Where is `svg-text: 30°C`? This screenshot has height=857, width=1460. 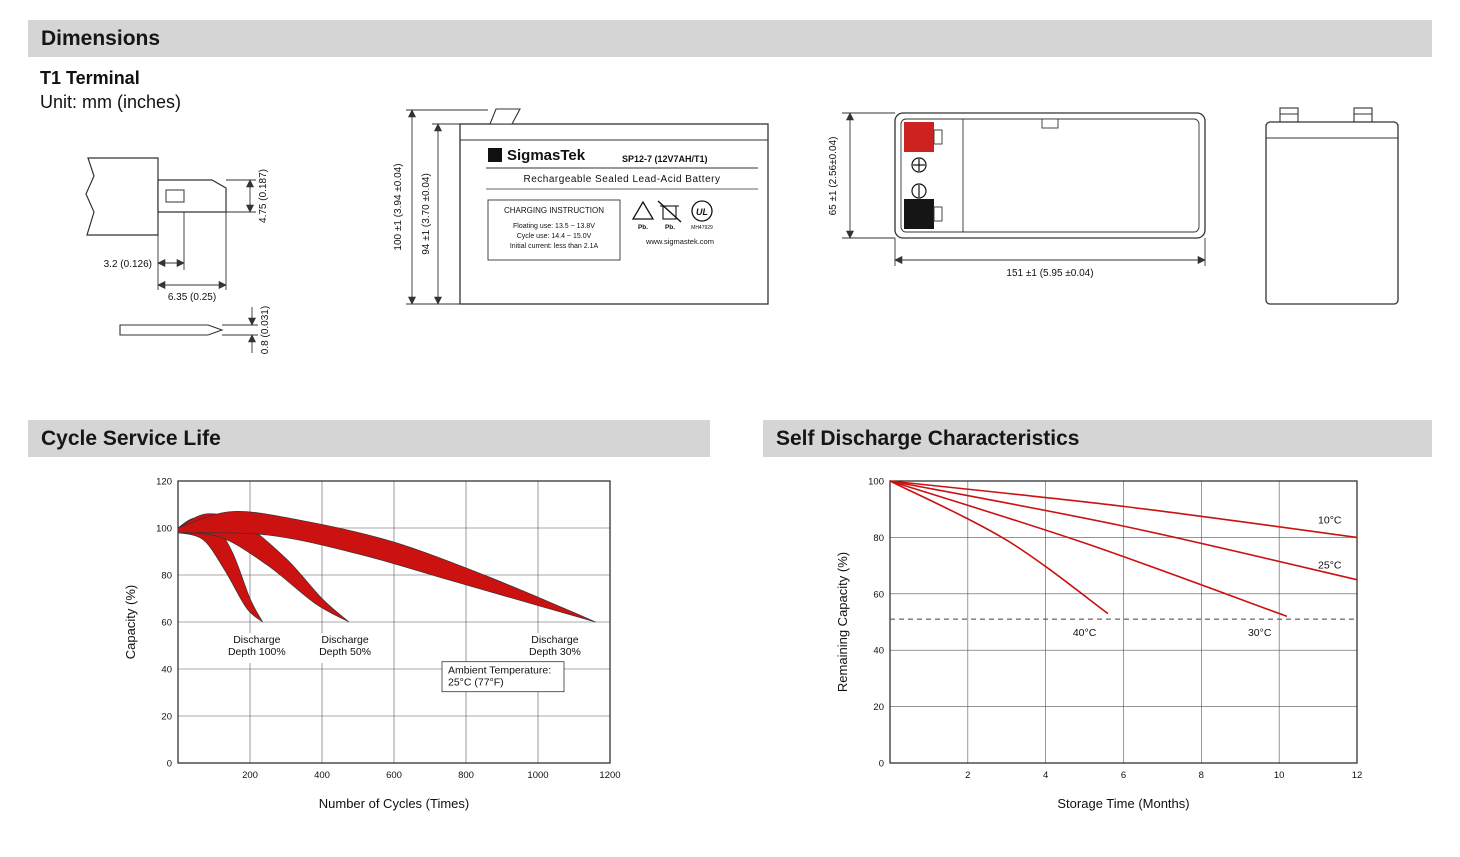 svg-text: 30°C is located at coordinates (1260, 633).